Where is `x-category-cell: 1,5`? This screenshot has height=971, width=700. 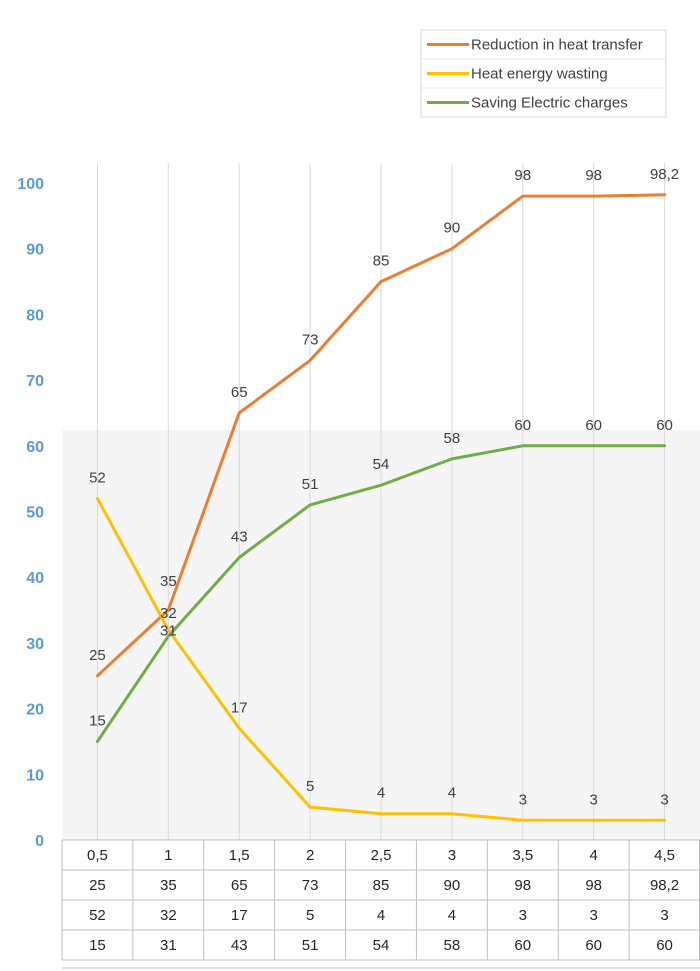 x-category-cell: 1,5 is located at coordinates (239, 855).